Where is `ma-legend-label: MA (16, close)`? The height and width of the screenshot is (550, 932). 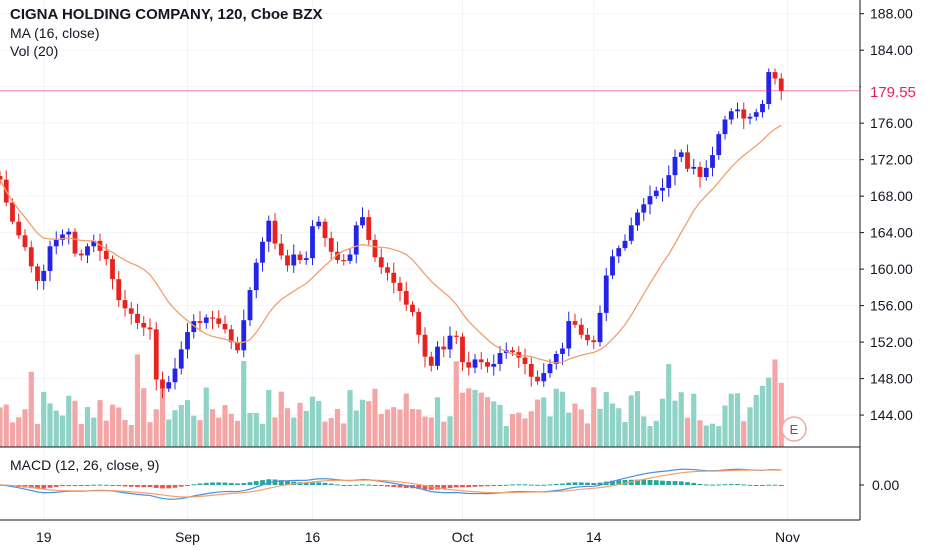 ma-legend-label: MA (16, close) is located at coordinates (55, 33).